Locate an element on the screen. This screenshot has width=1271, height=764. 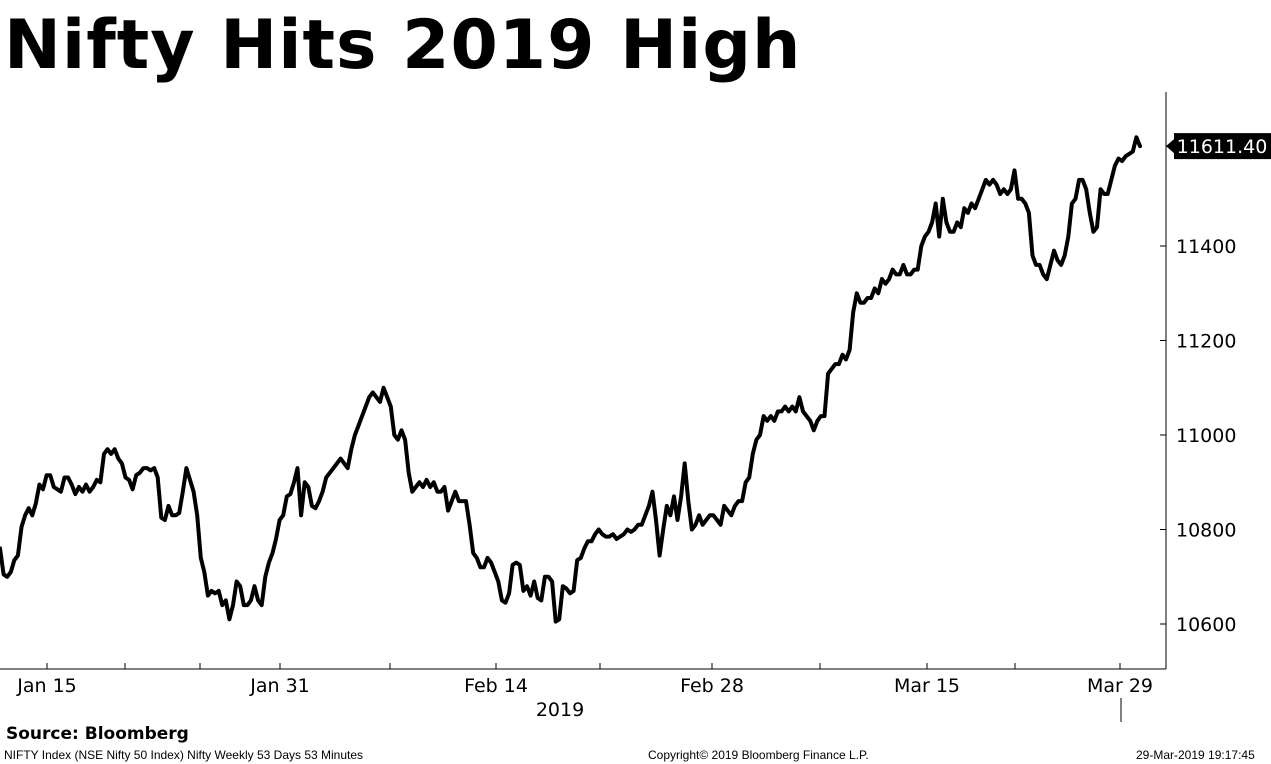
footer-timestamp: 29-Mar-2019 19:17:45 is located at coordinates (1195, 755).